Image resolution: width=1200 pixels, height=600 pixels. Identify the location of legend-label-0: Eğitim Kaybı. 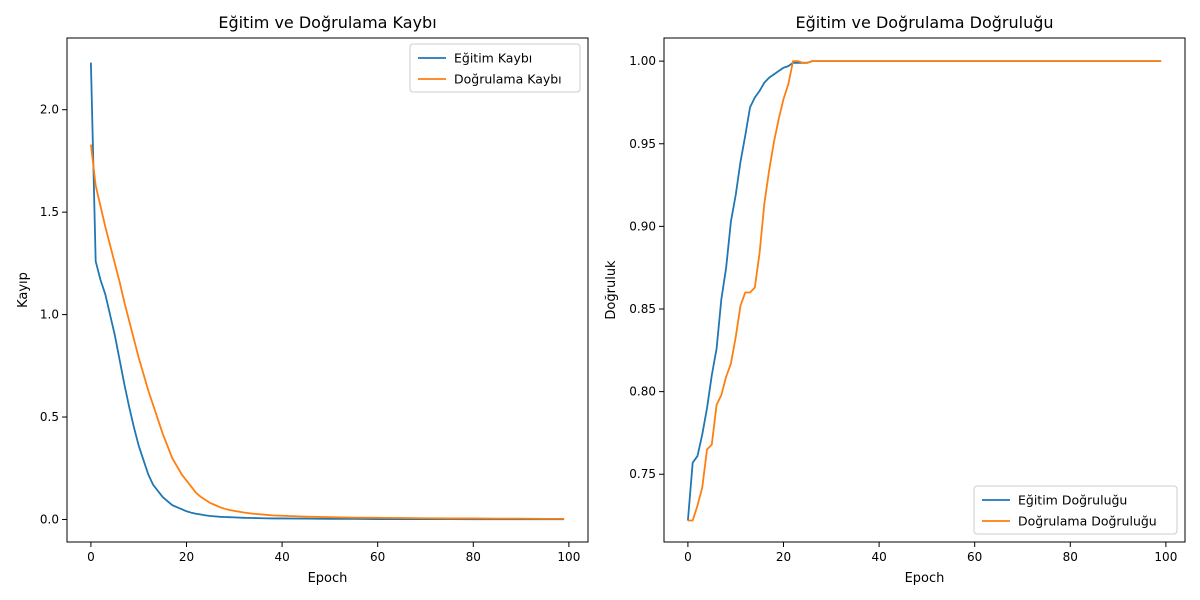
(493, 58).